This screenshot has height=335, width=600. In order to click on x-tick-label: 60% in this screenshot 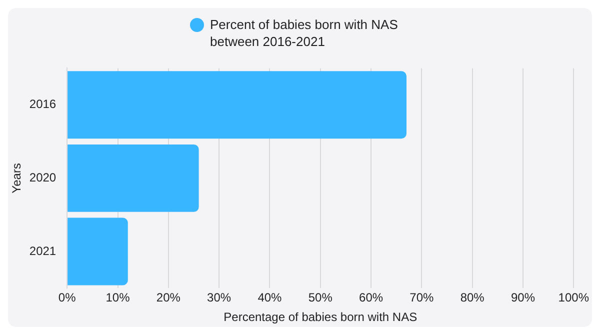, I will do `click(371, 297)`.